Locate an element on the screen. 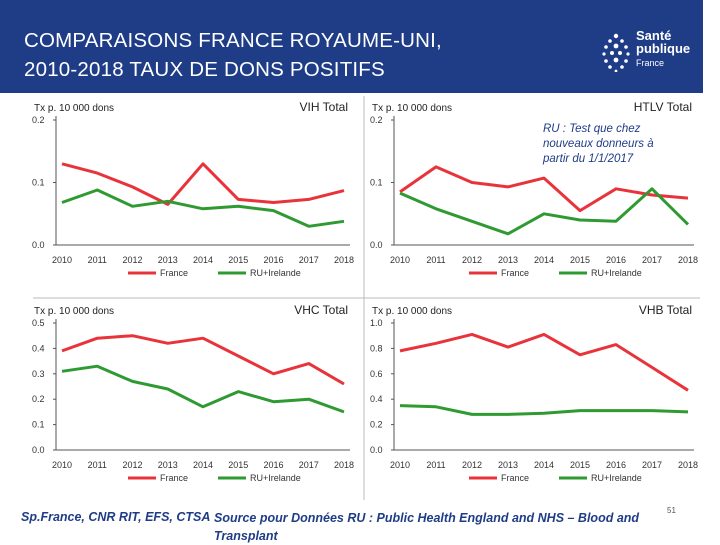 The image size is (720, 545). logo-text-1: Santé is located at coordinates (654, 35).